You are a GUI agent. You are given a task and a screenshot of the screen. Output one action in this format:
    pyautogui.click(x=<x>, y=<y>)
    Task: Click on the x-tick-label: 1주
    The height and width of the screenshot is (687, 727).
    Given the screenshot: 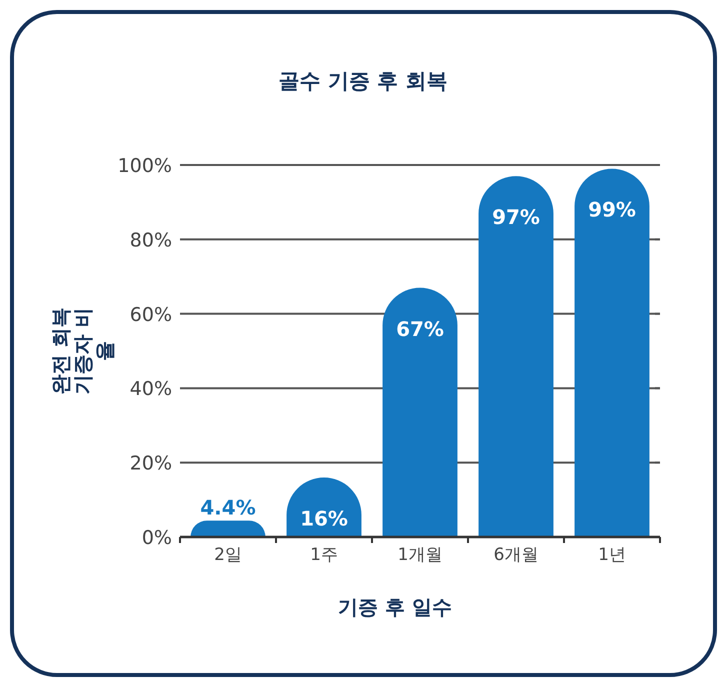 What is the action you would take?
    pyautogui.click(x=324, y=555)
    